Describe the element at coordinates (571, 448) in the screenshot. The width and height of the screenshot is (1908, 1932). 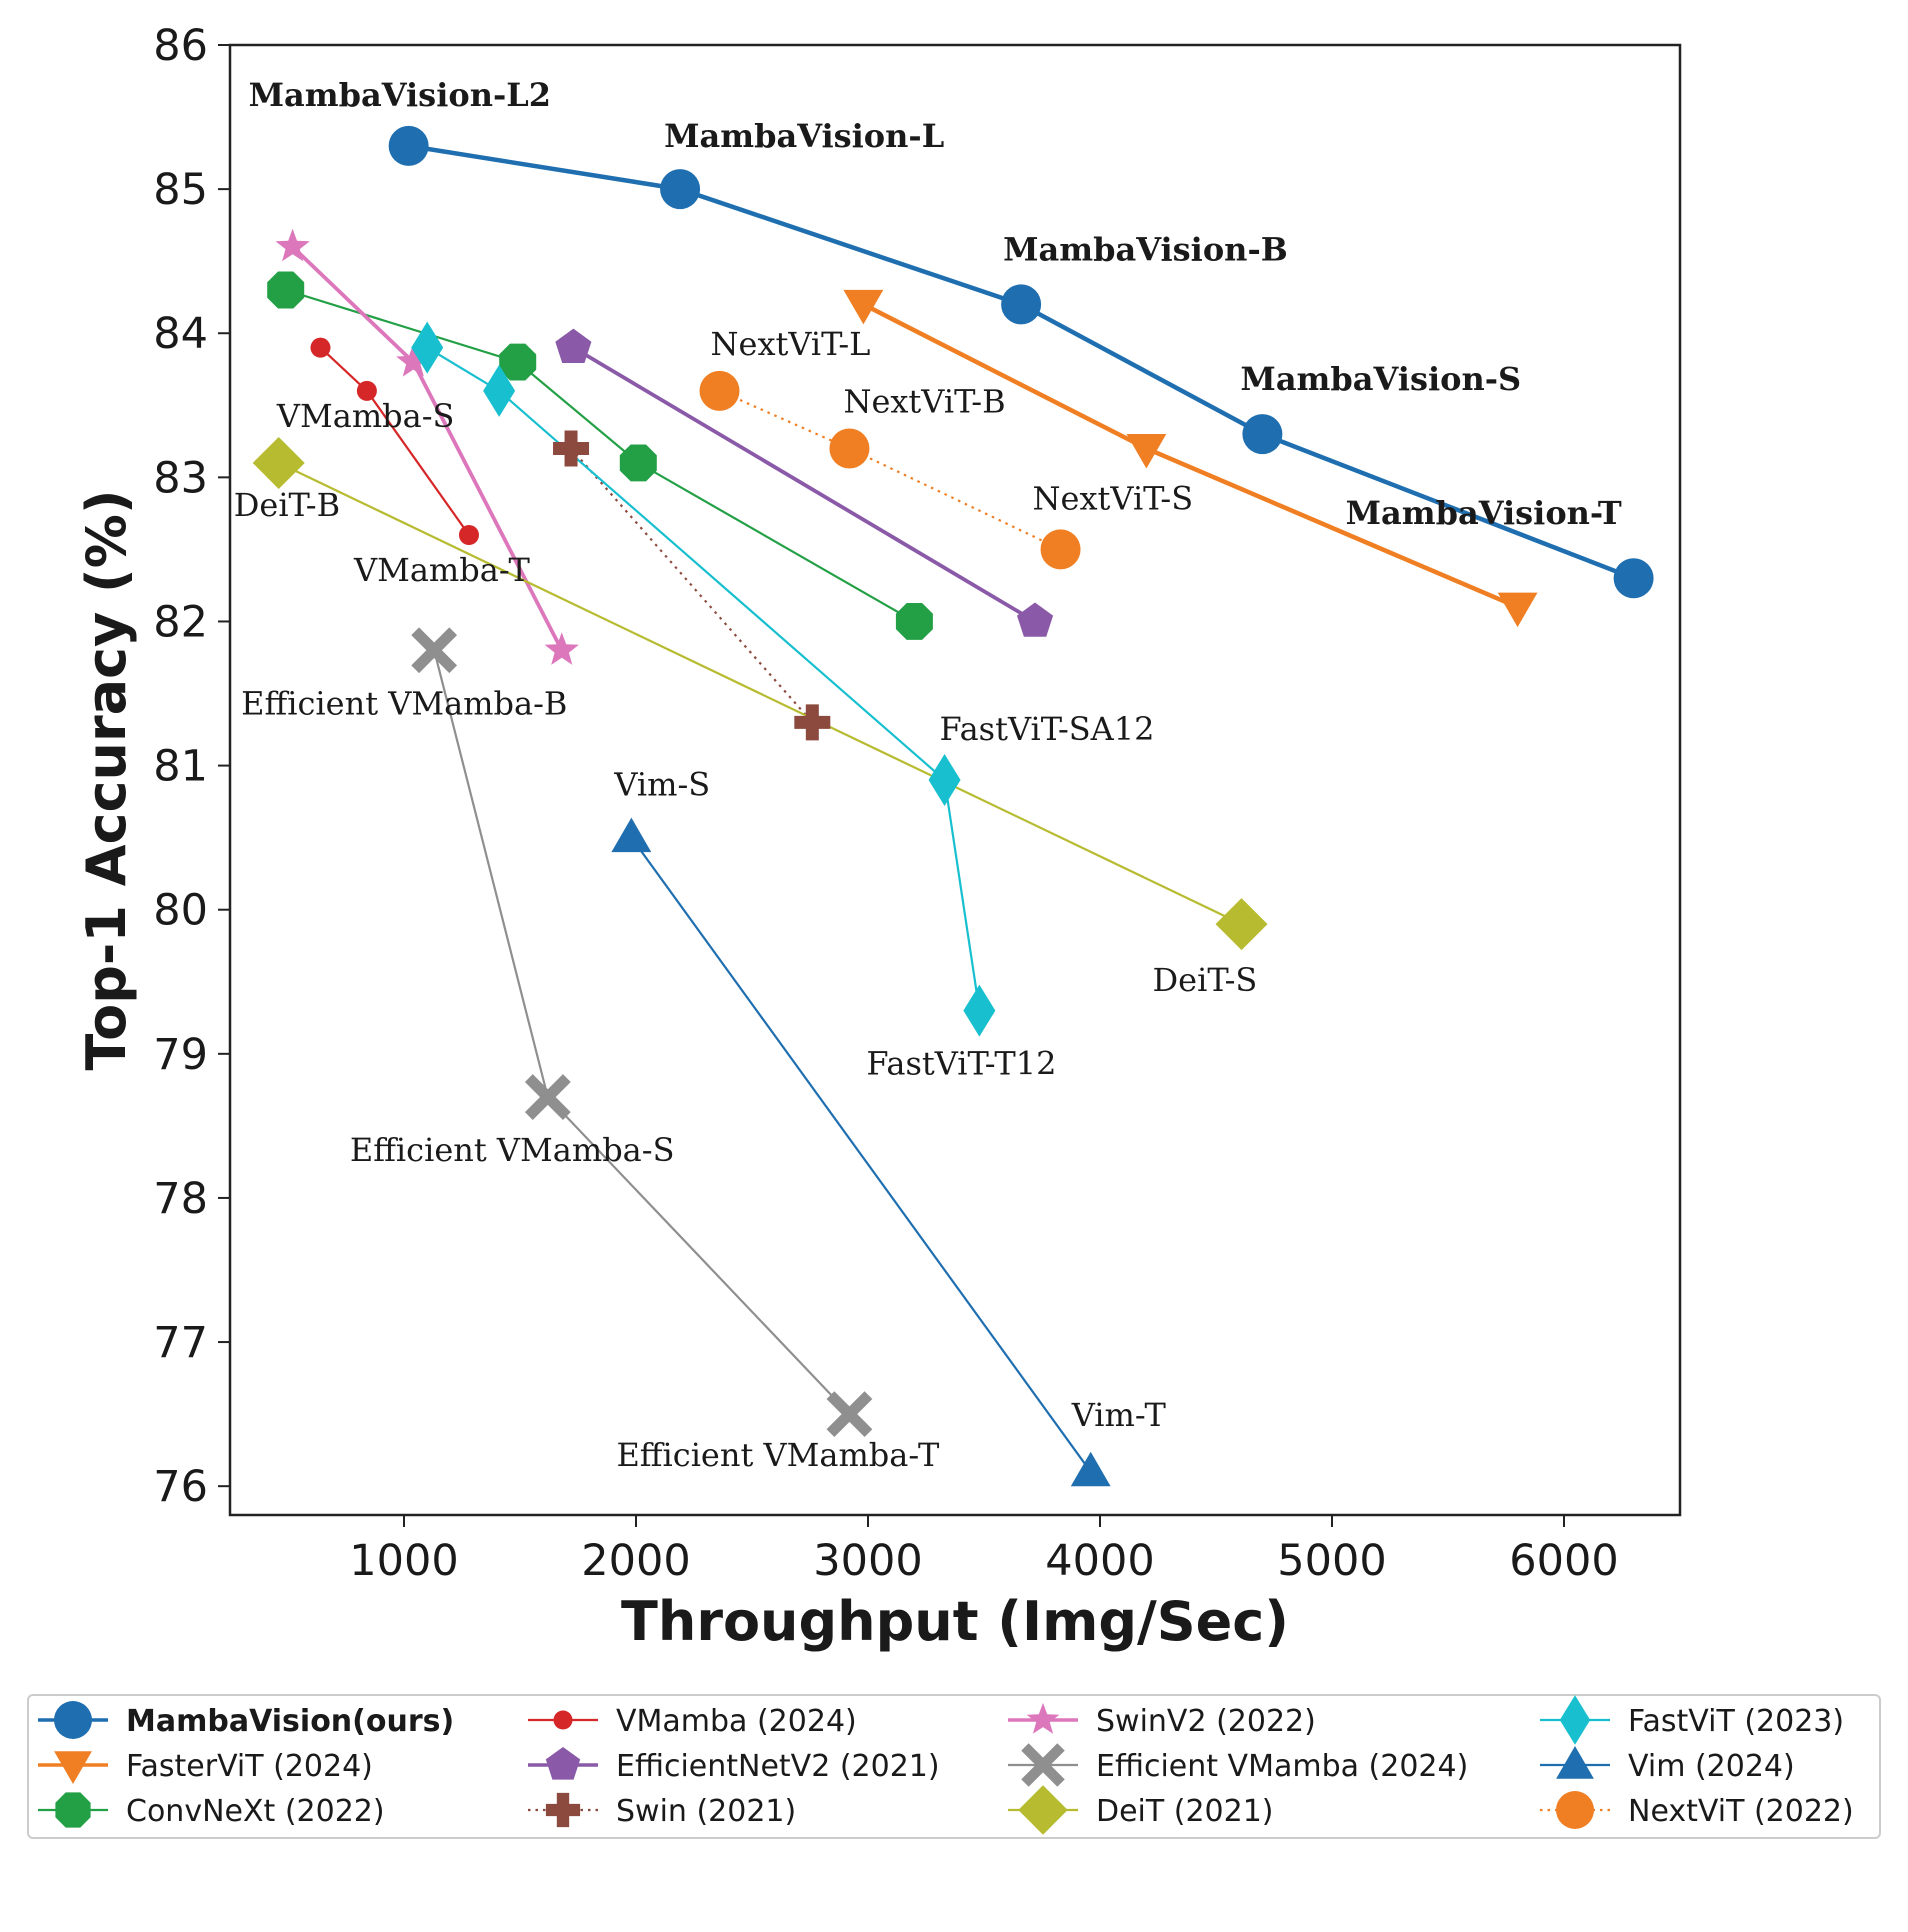
I see `swin-2021-point` at that location.